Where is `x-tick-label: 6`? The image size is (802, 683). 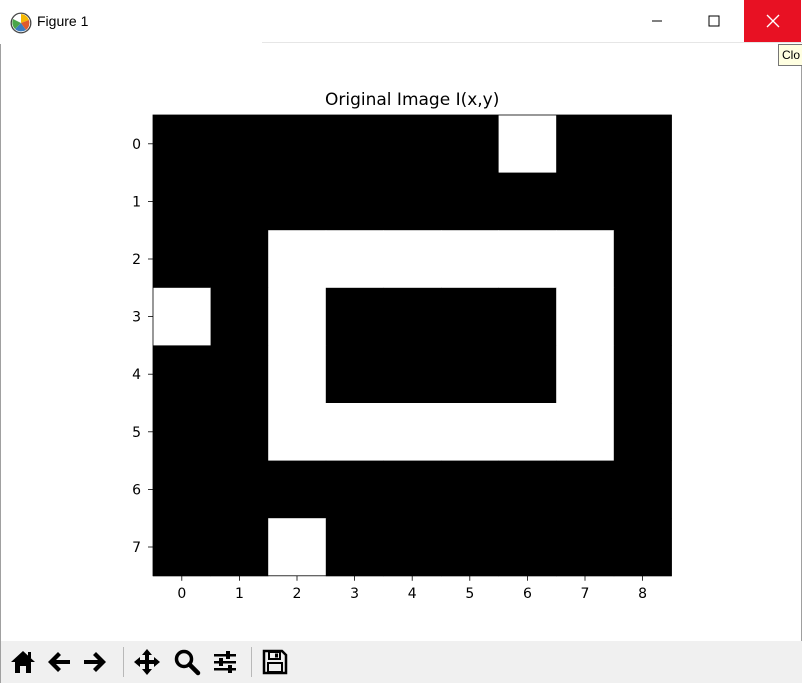
x-tick-label: 6 is located at coordinates (527, 594).